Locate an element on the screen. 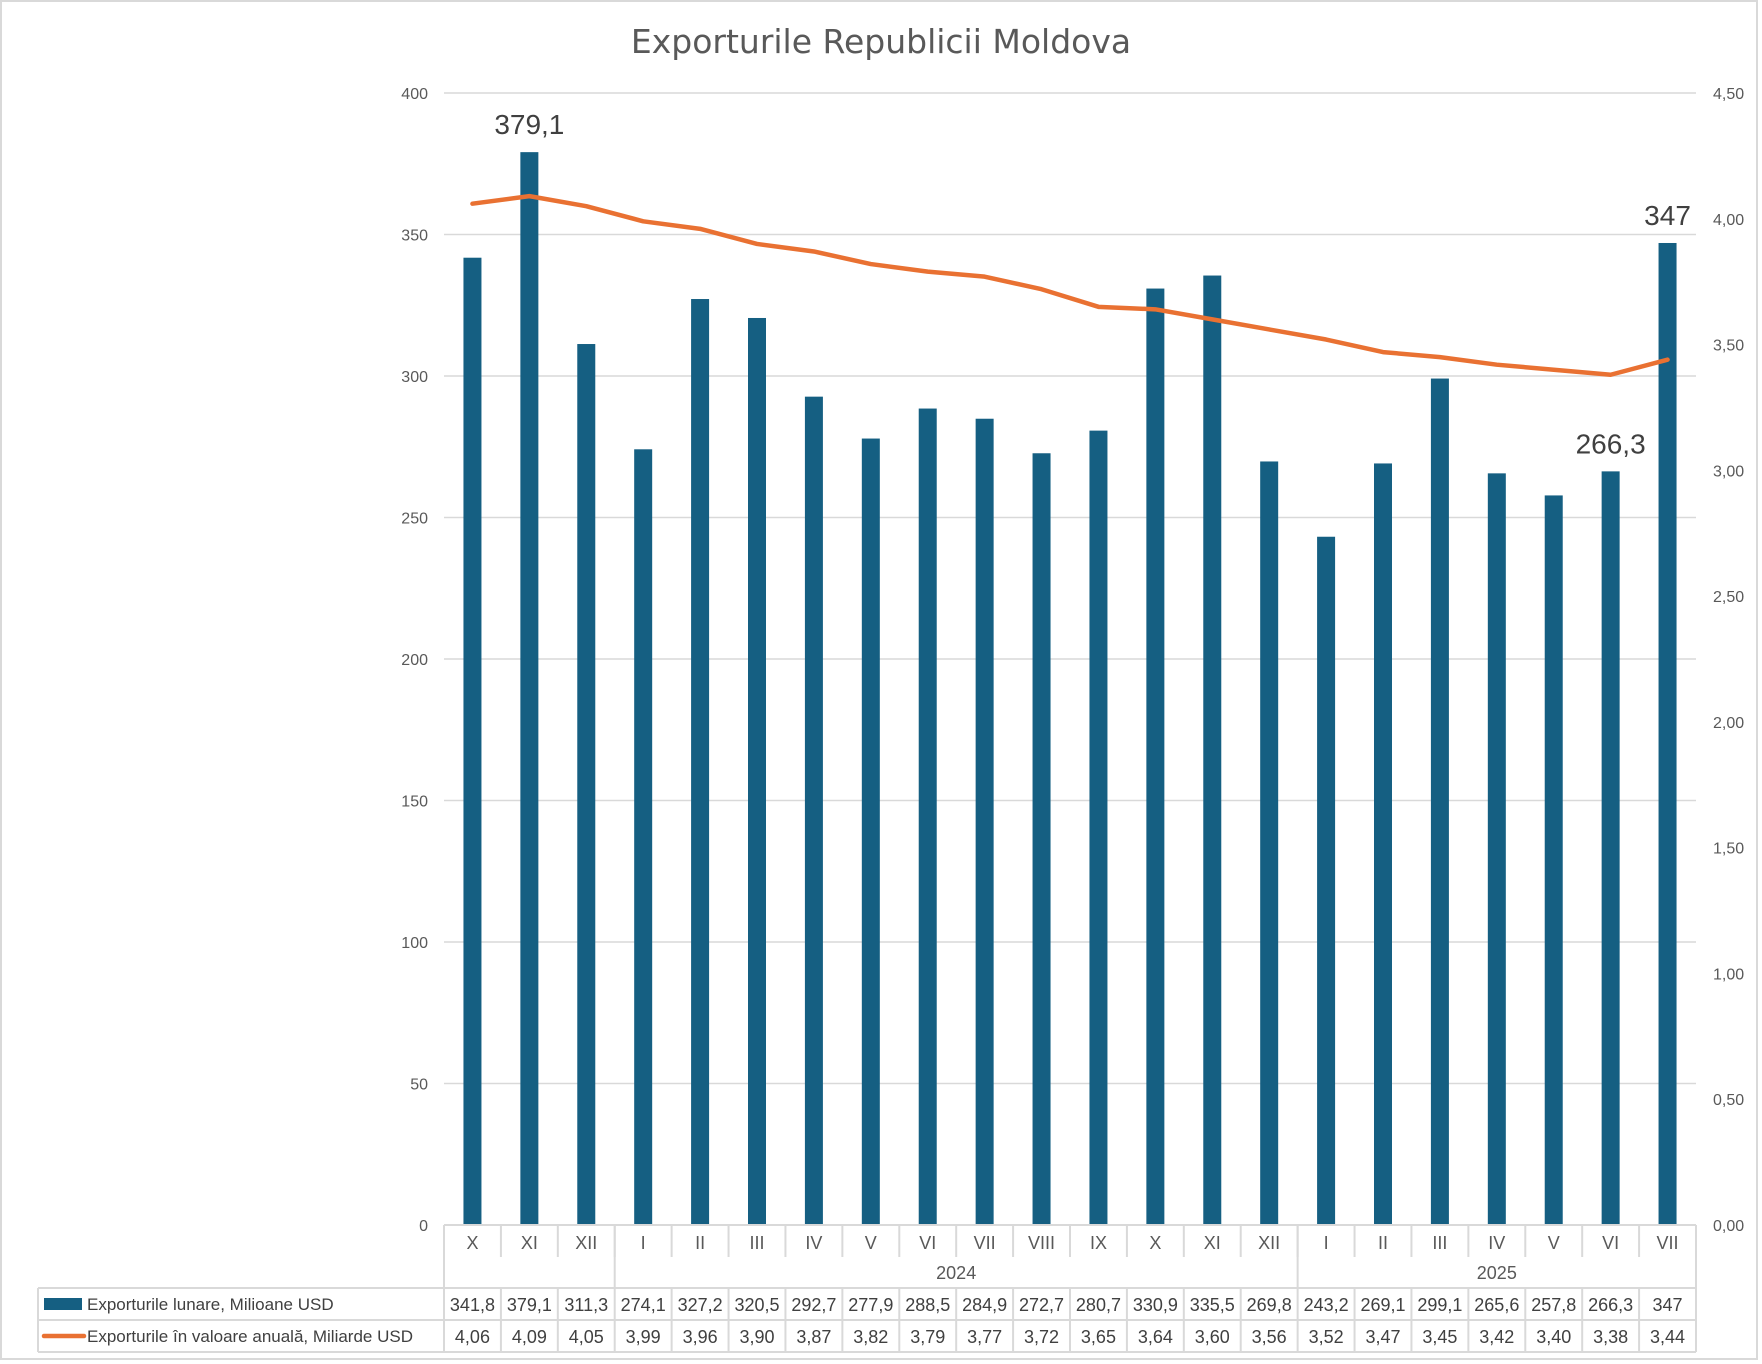  table-cell-bar-value: 299,1 is located at coordinates (1439, 1305).